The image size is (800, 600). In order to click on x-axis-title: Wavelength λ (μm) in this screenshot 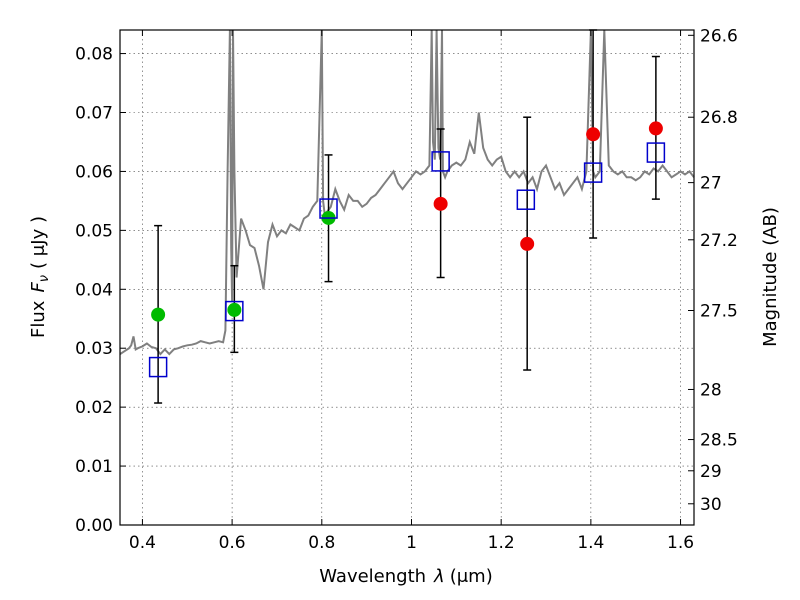, I will do `click(405, 576)`.